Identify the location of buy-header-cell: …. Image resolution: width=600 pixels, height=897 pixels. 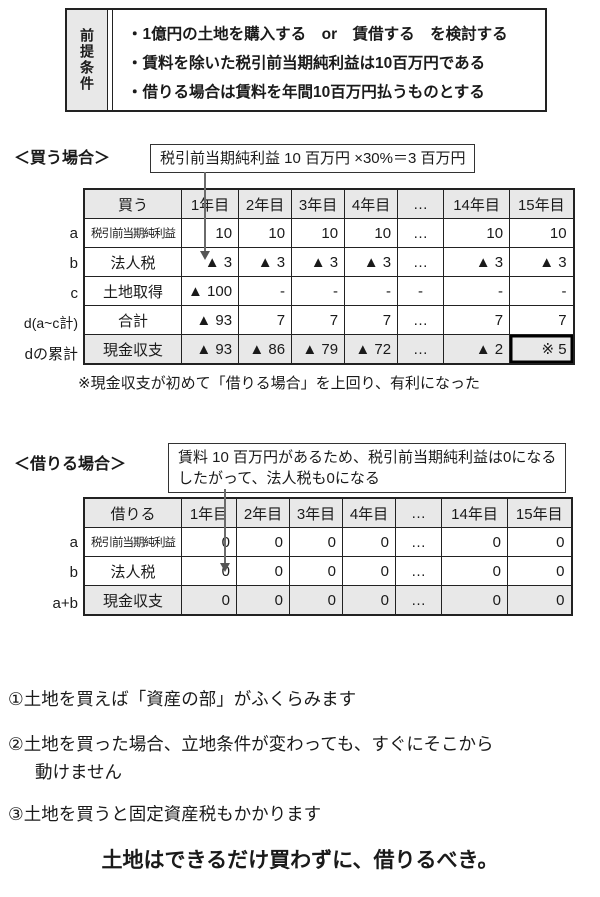
(421, 203).